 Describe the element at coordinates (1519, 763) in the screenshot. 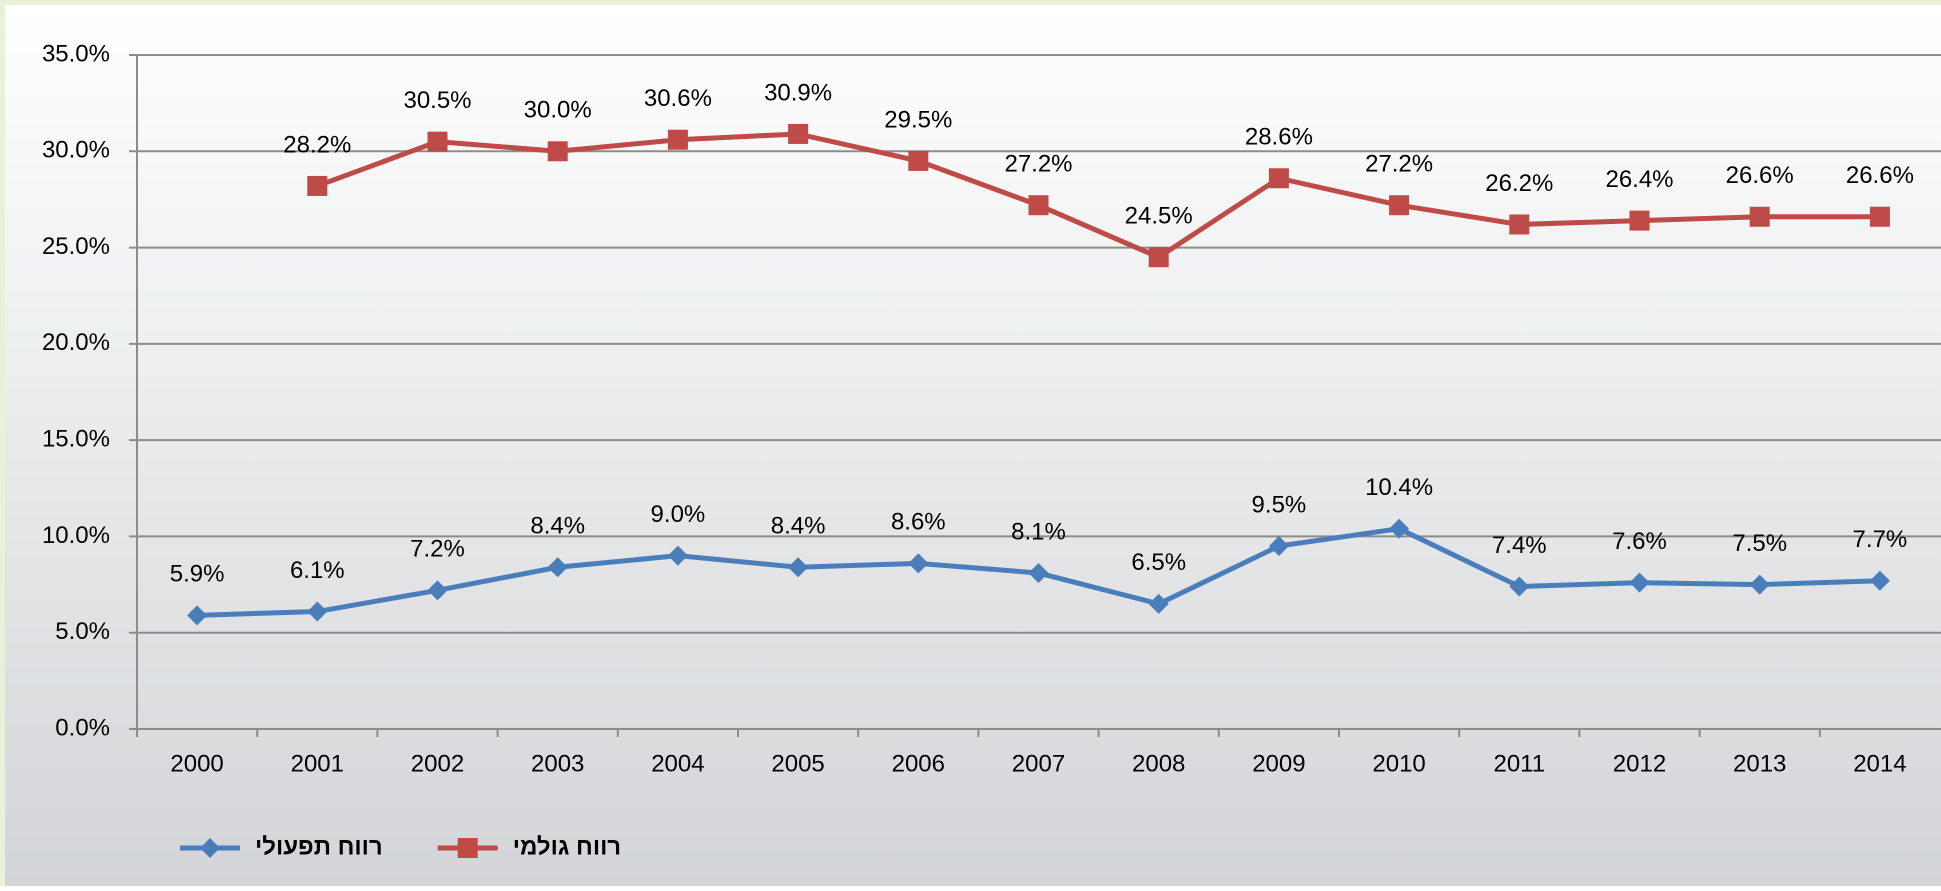

I see `x-tick-label: 2011` at that location.